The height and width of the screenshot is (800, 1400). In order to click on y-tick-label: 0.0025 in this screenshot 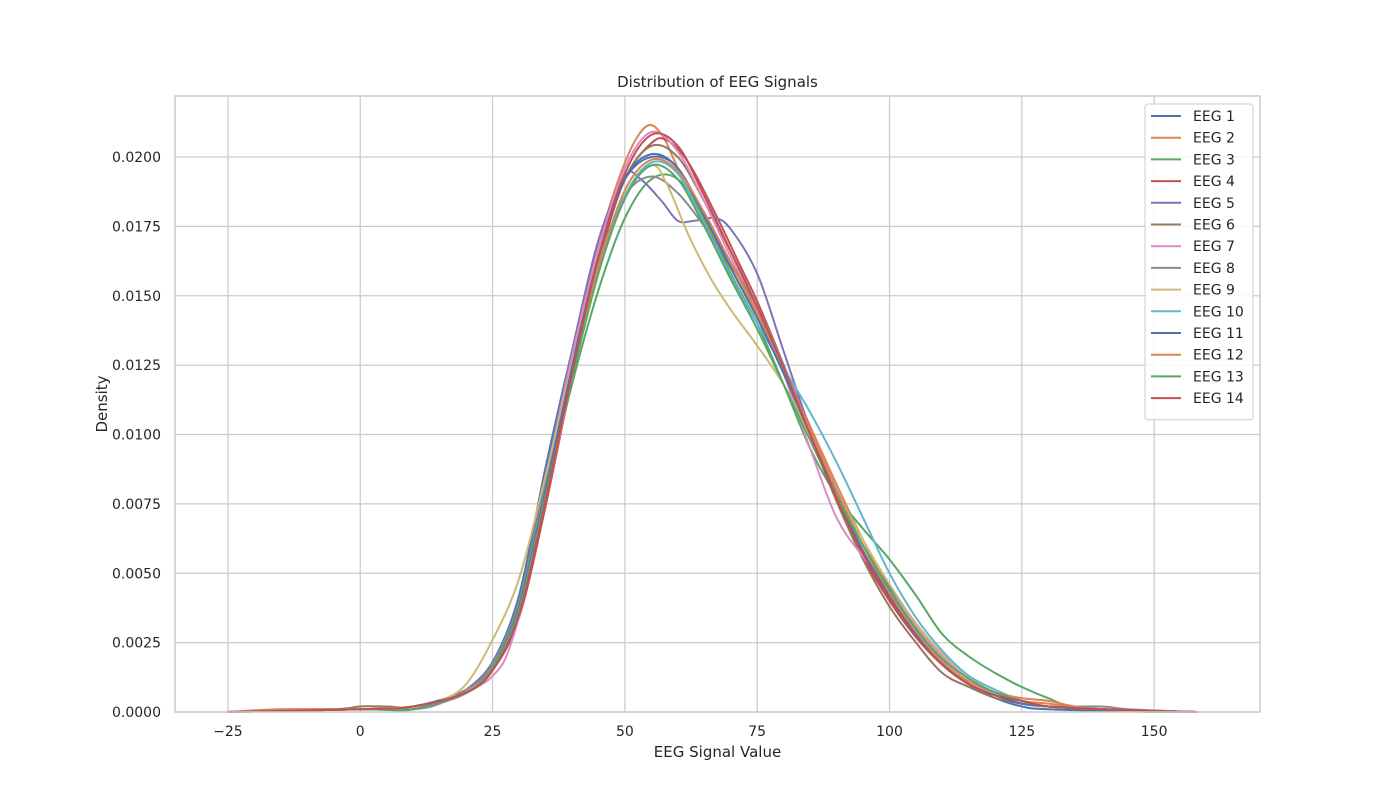, I will do `click(136, 644)`.